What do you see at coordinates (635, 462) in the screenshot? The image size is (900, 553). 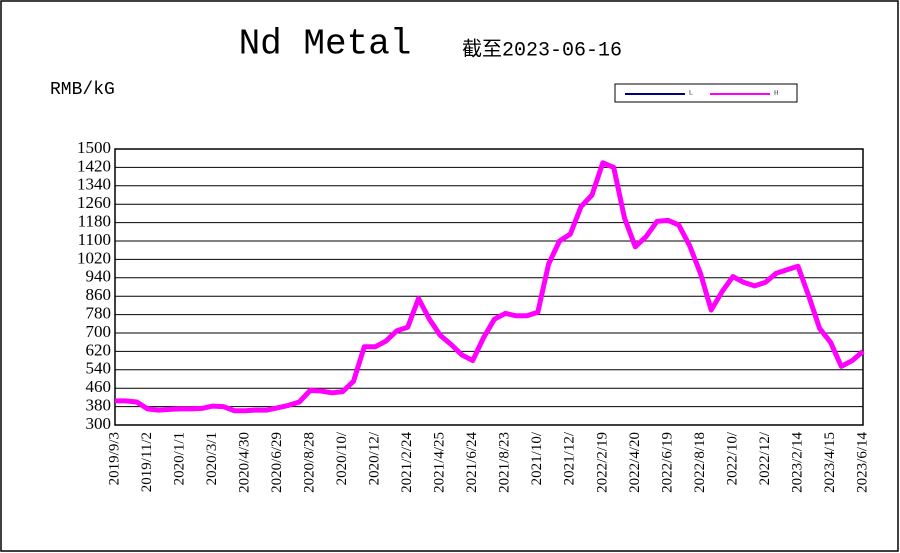 I see `x-tick-label: 2022/4/20` at bounding box center [635, 462].